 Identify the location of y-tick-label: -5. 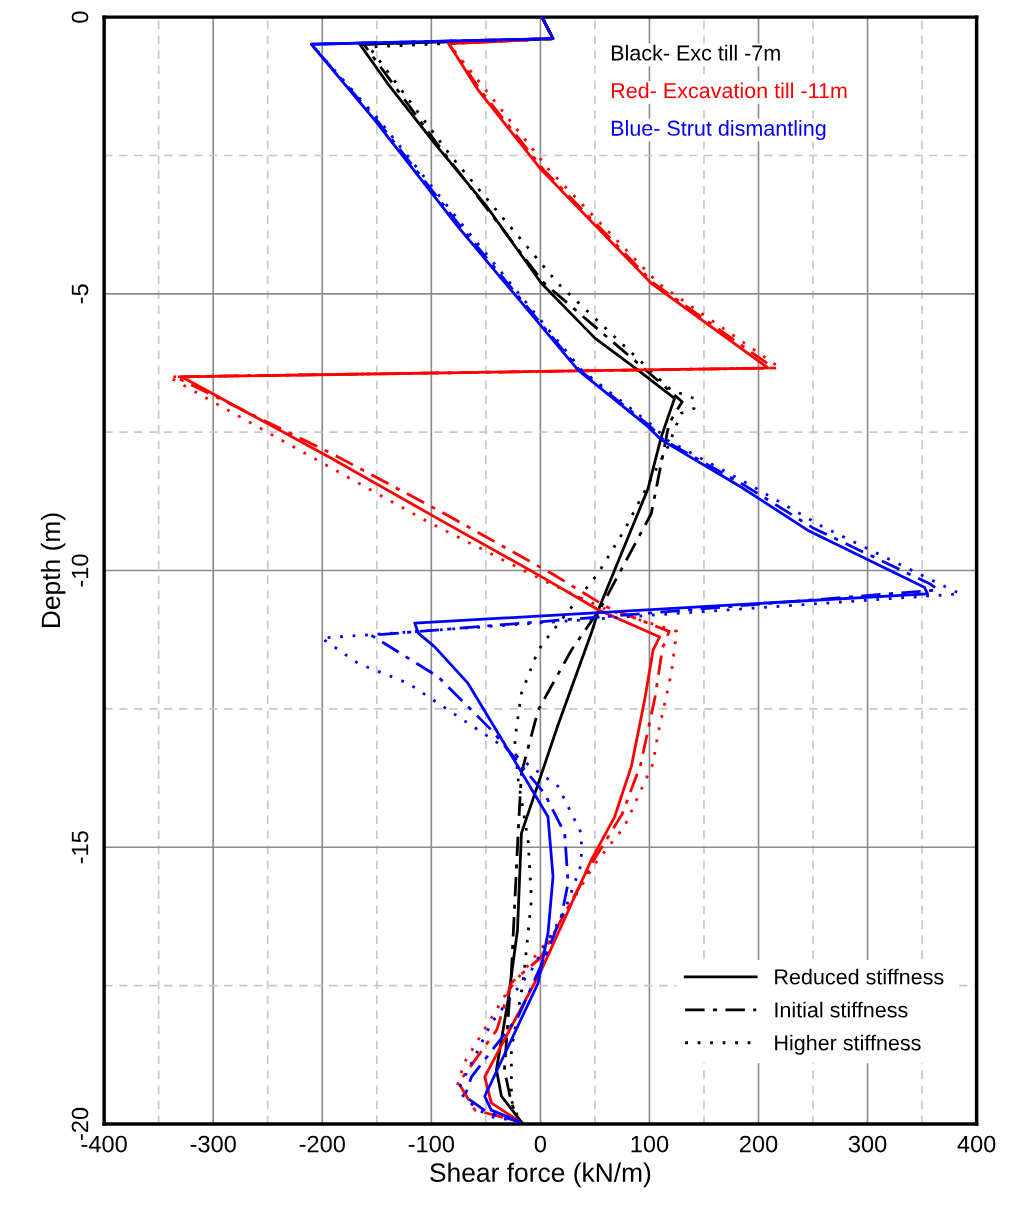
(80, 294).